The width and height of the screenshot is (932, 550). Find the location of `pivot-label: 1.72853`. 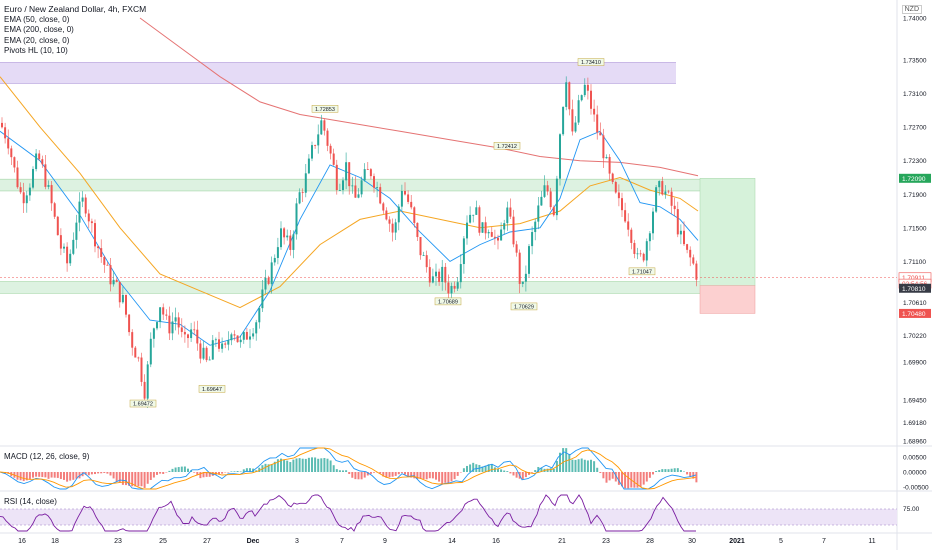

pivot-label: 1.72853 is located at coordinates (325, 110).